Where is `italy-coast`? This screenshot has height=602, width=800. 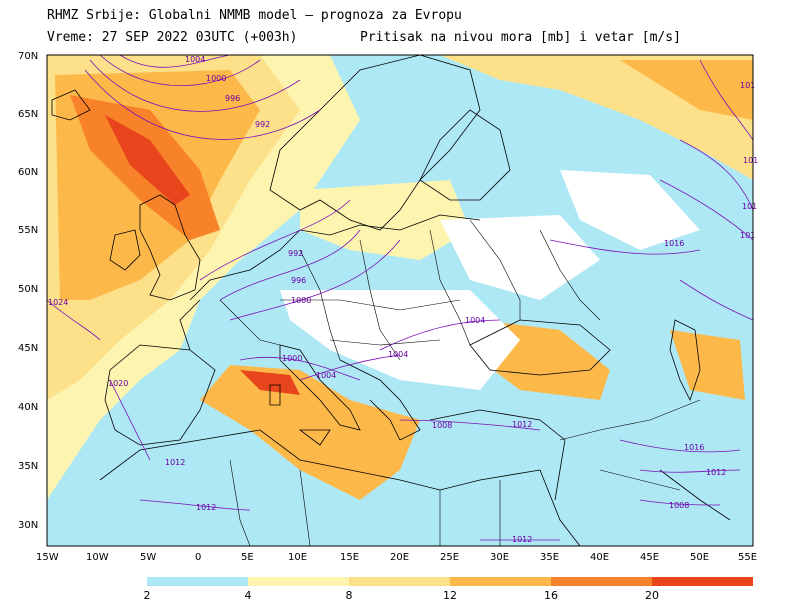
italy-coast is located at coordinates (320, 387).